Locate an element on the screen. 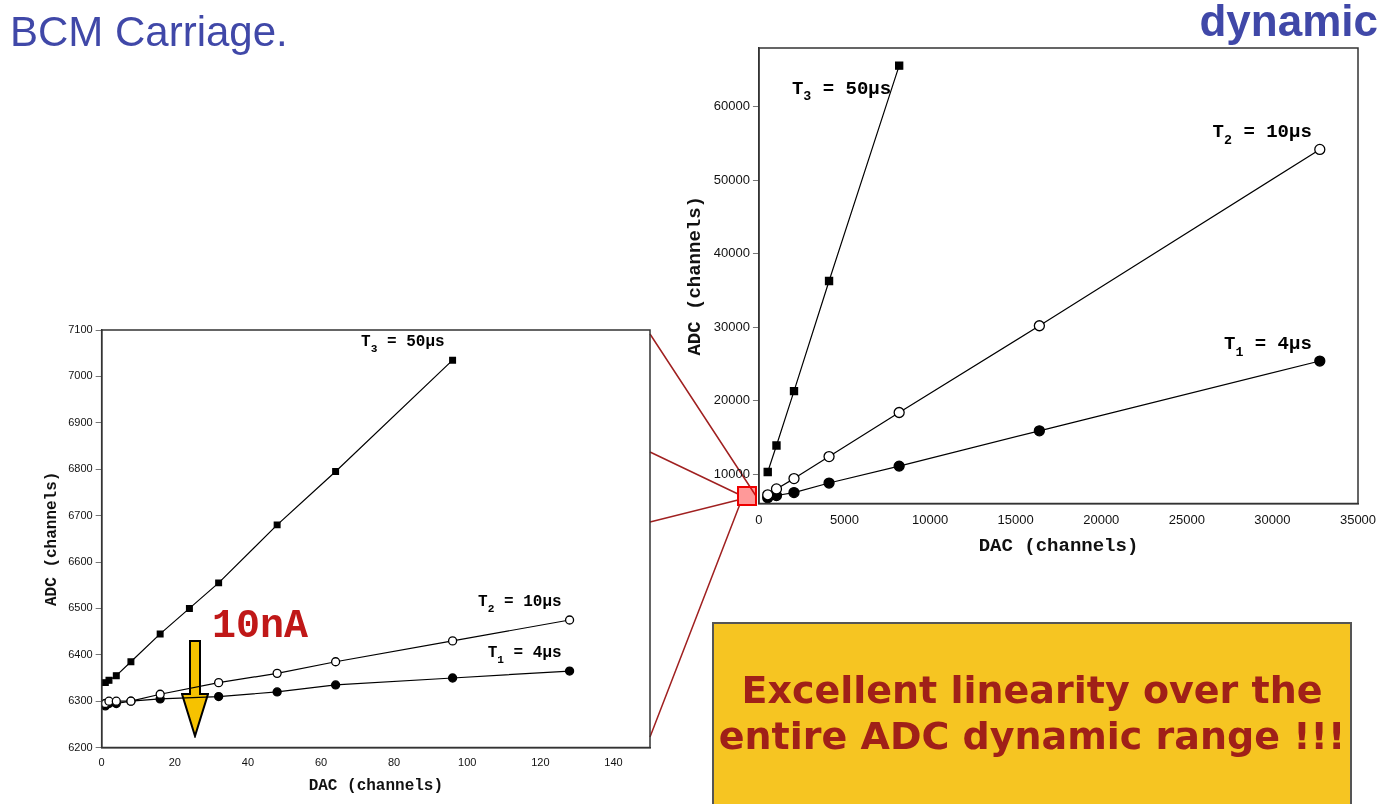  x-tick-label: 10000 is located at coordinates (930, 519).